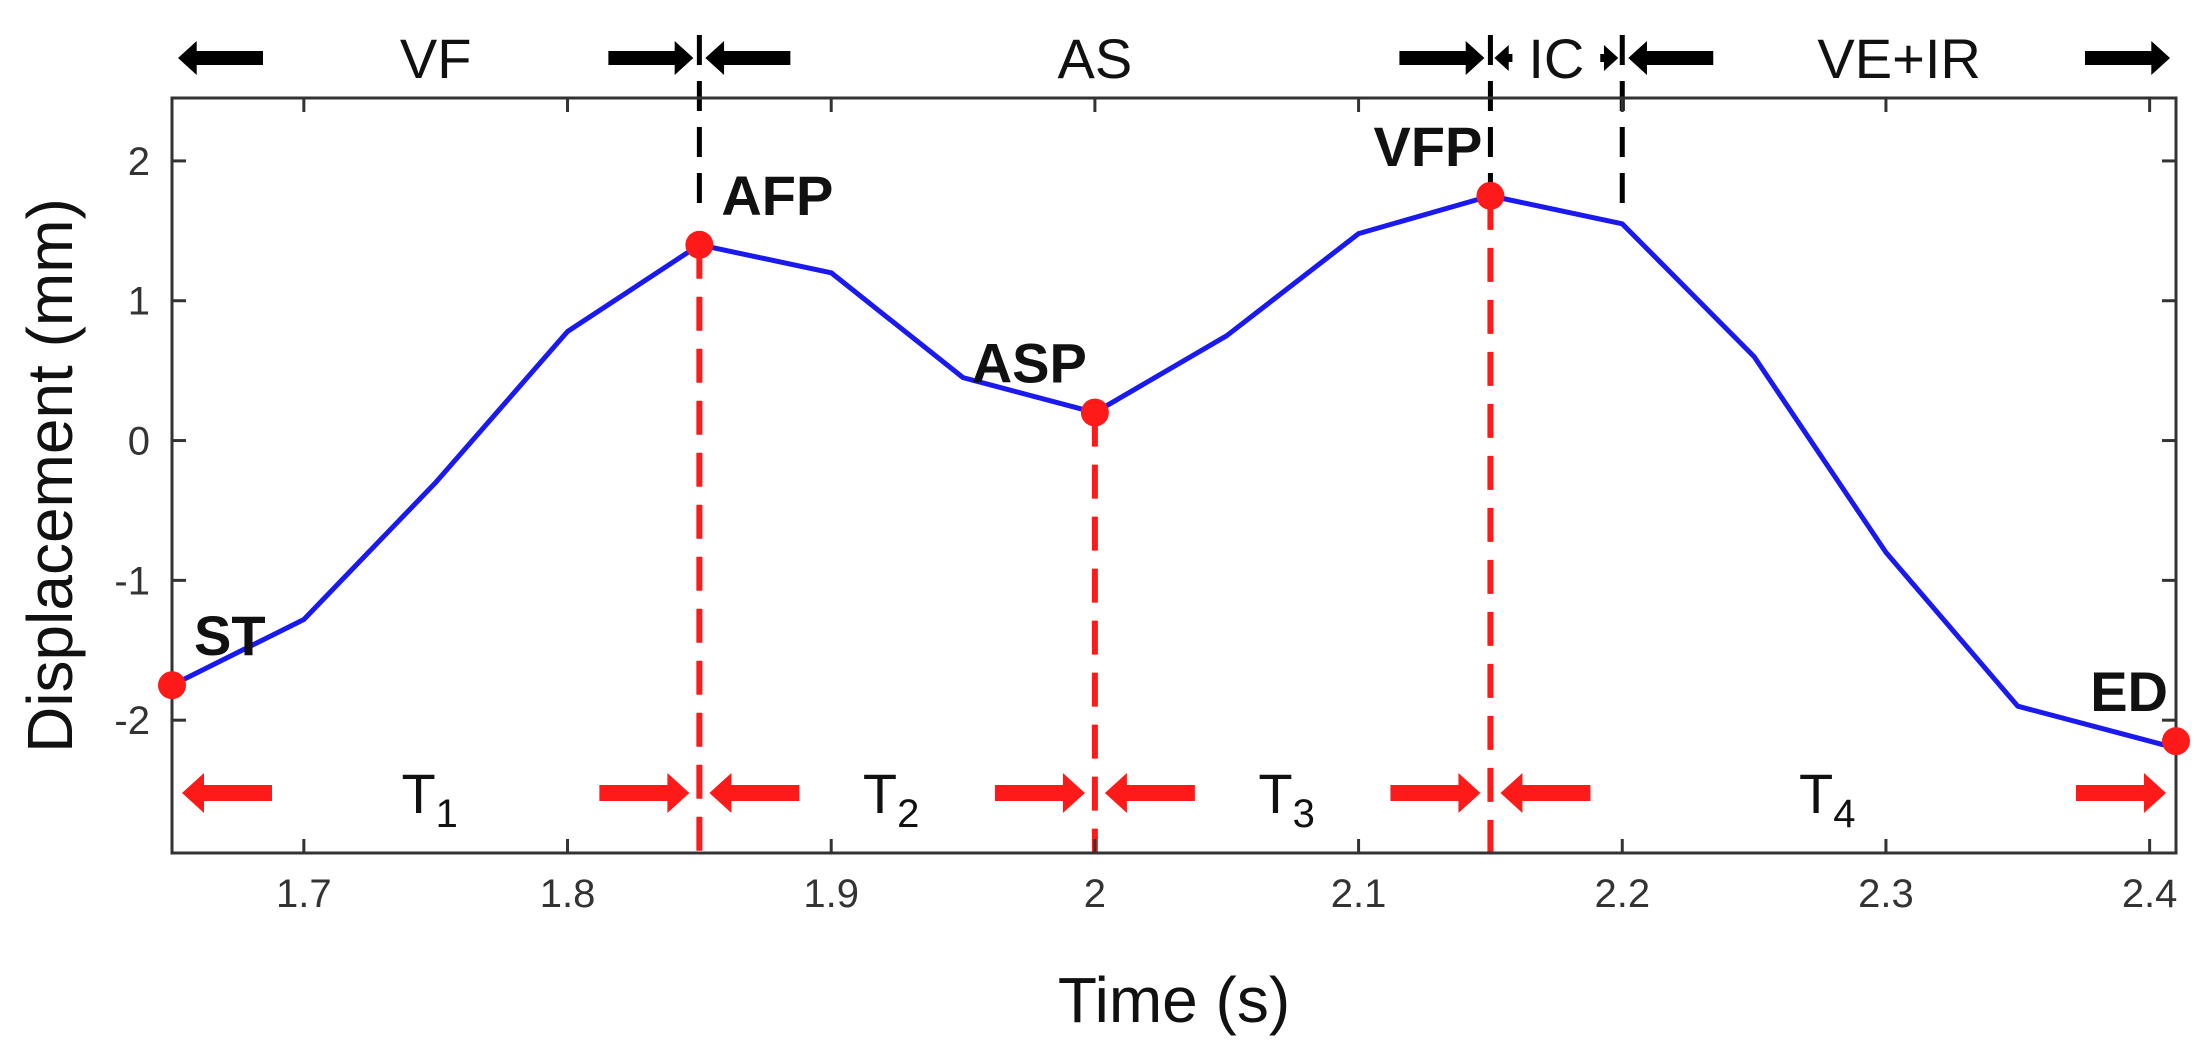 The width and height of the screenshot is (2201, 1046). I want to click on x-tick-label-2_2: 2.2, so click(1622, 894).